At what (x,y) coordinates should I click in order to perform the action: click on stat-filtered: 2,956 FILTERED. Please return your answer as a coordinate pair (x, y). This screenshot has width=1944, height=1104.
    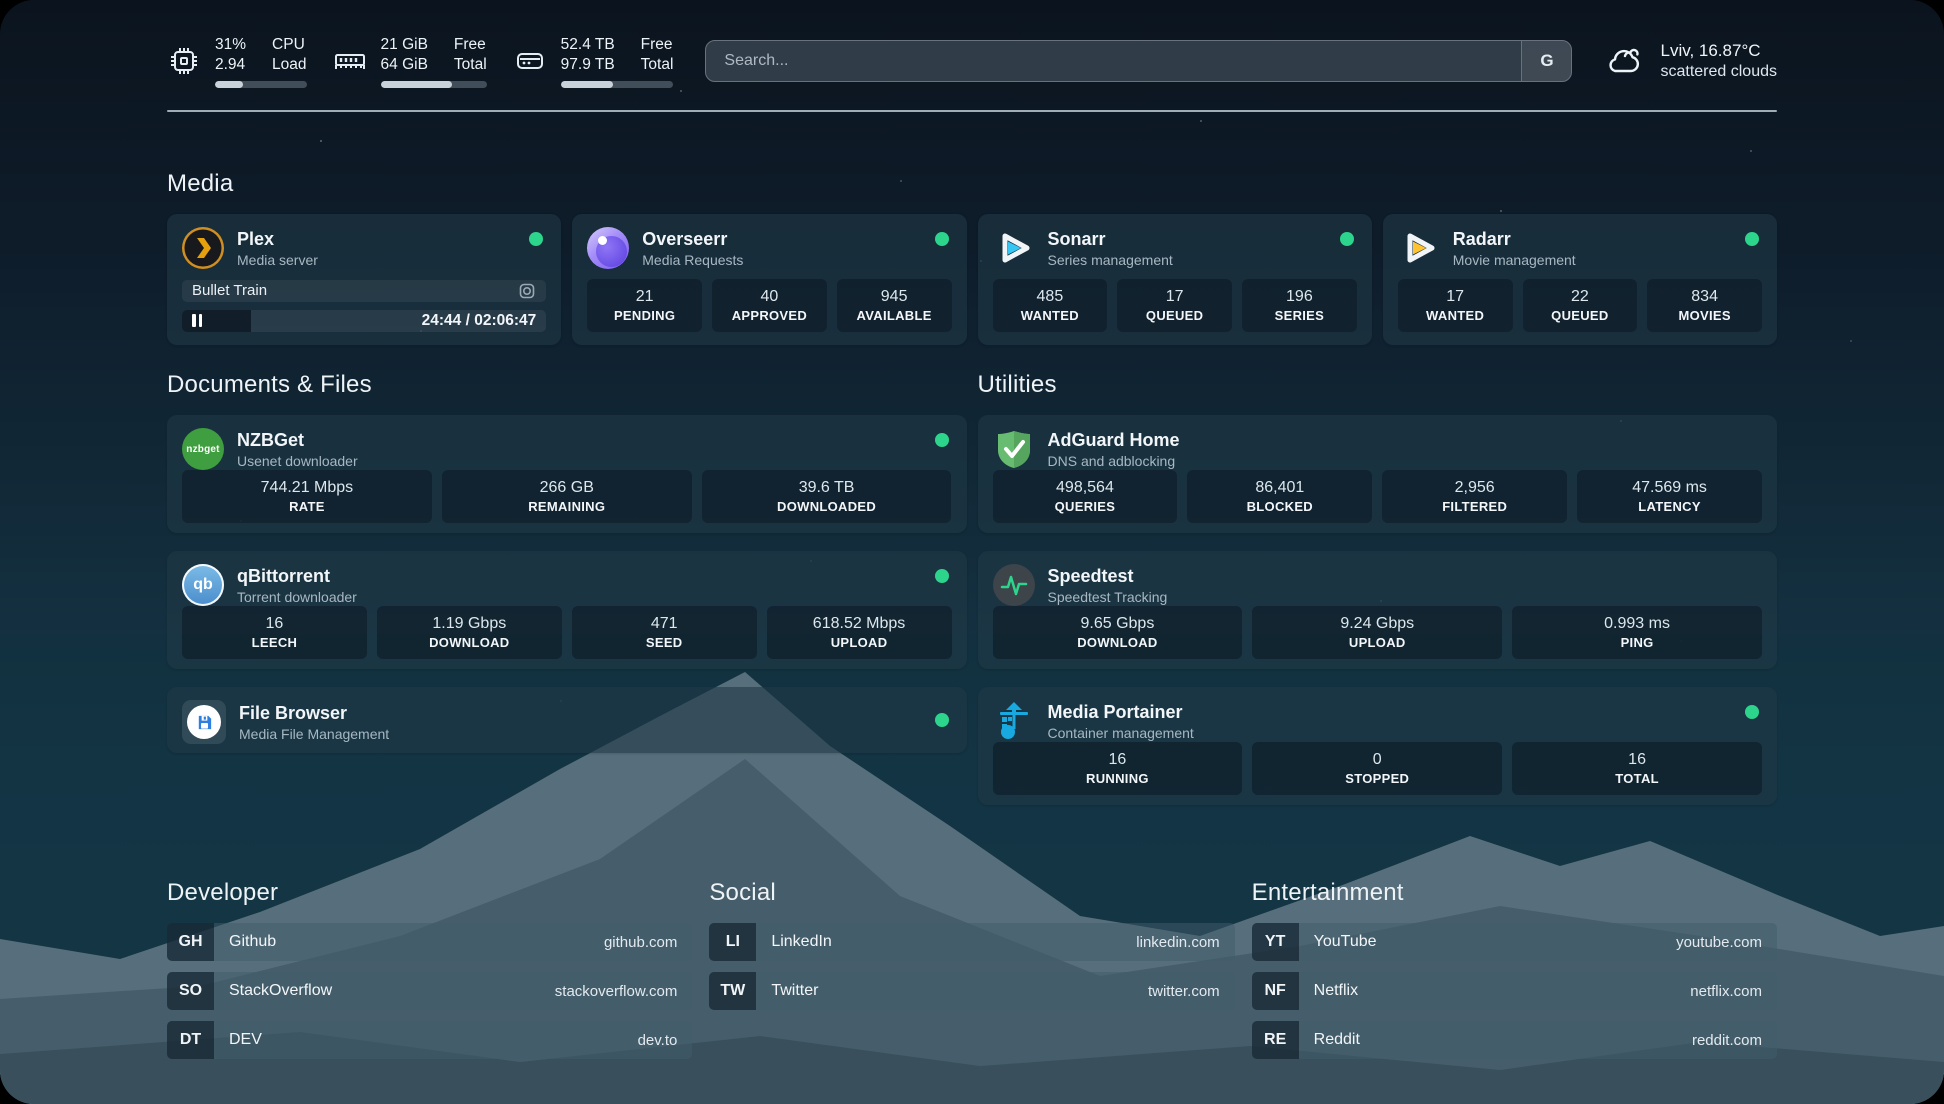
    Looking at the image, I should click on (1475, 496).